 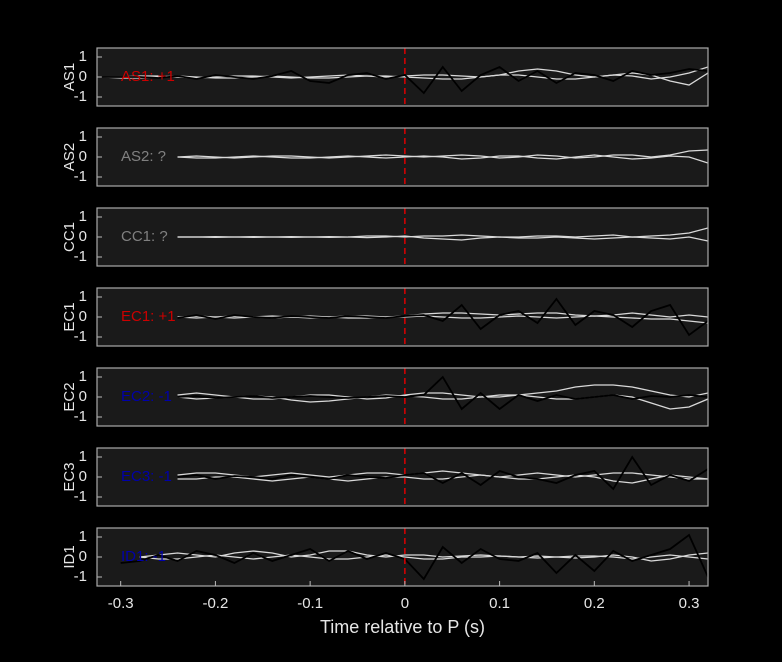 What do you see at coordinates (310, 603) in the screenshot?
I see `x-tick-label: -0.1` at bounding box center [310, 603].